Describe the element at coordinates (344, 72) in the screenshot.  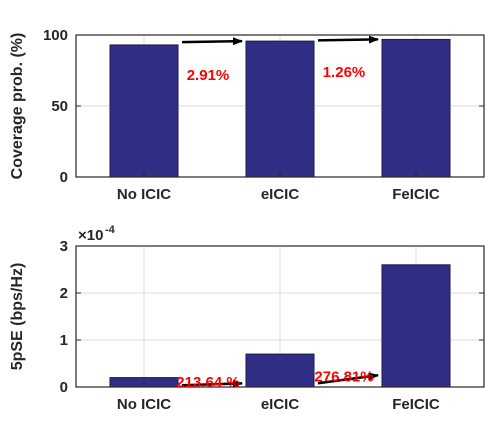
I see `annotation-label: 1.26%` at that location.